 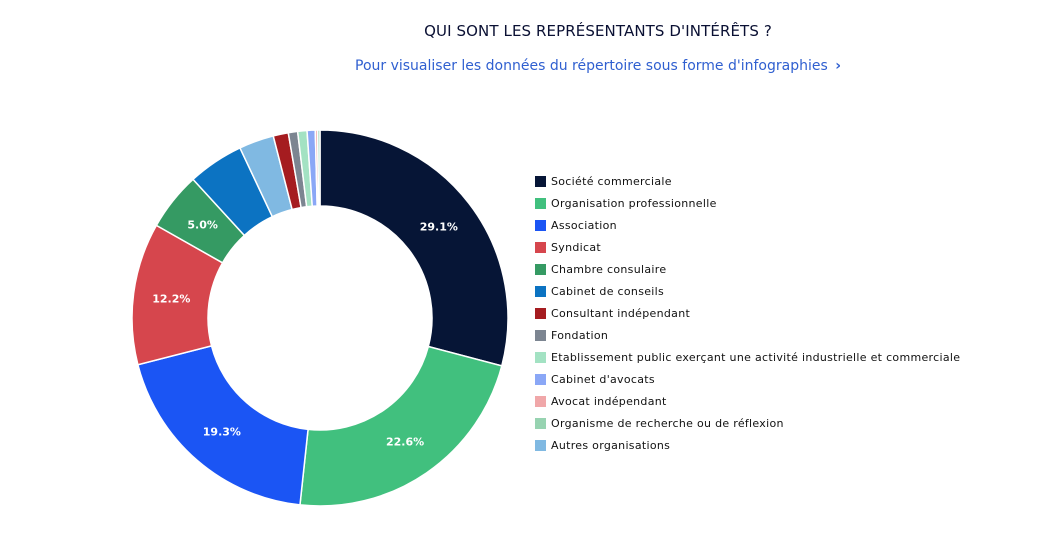 I want to click on legend-item-consultant-independant: Consultant indépendant, so click(x=747, y=313).